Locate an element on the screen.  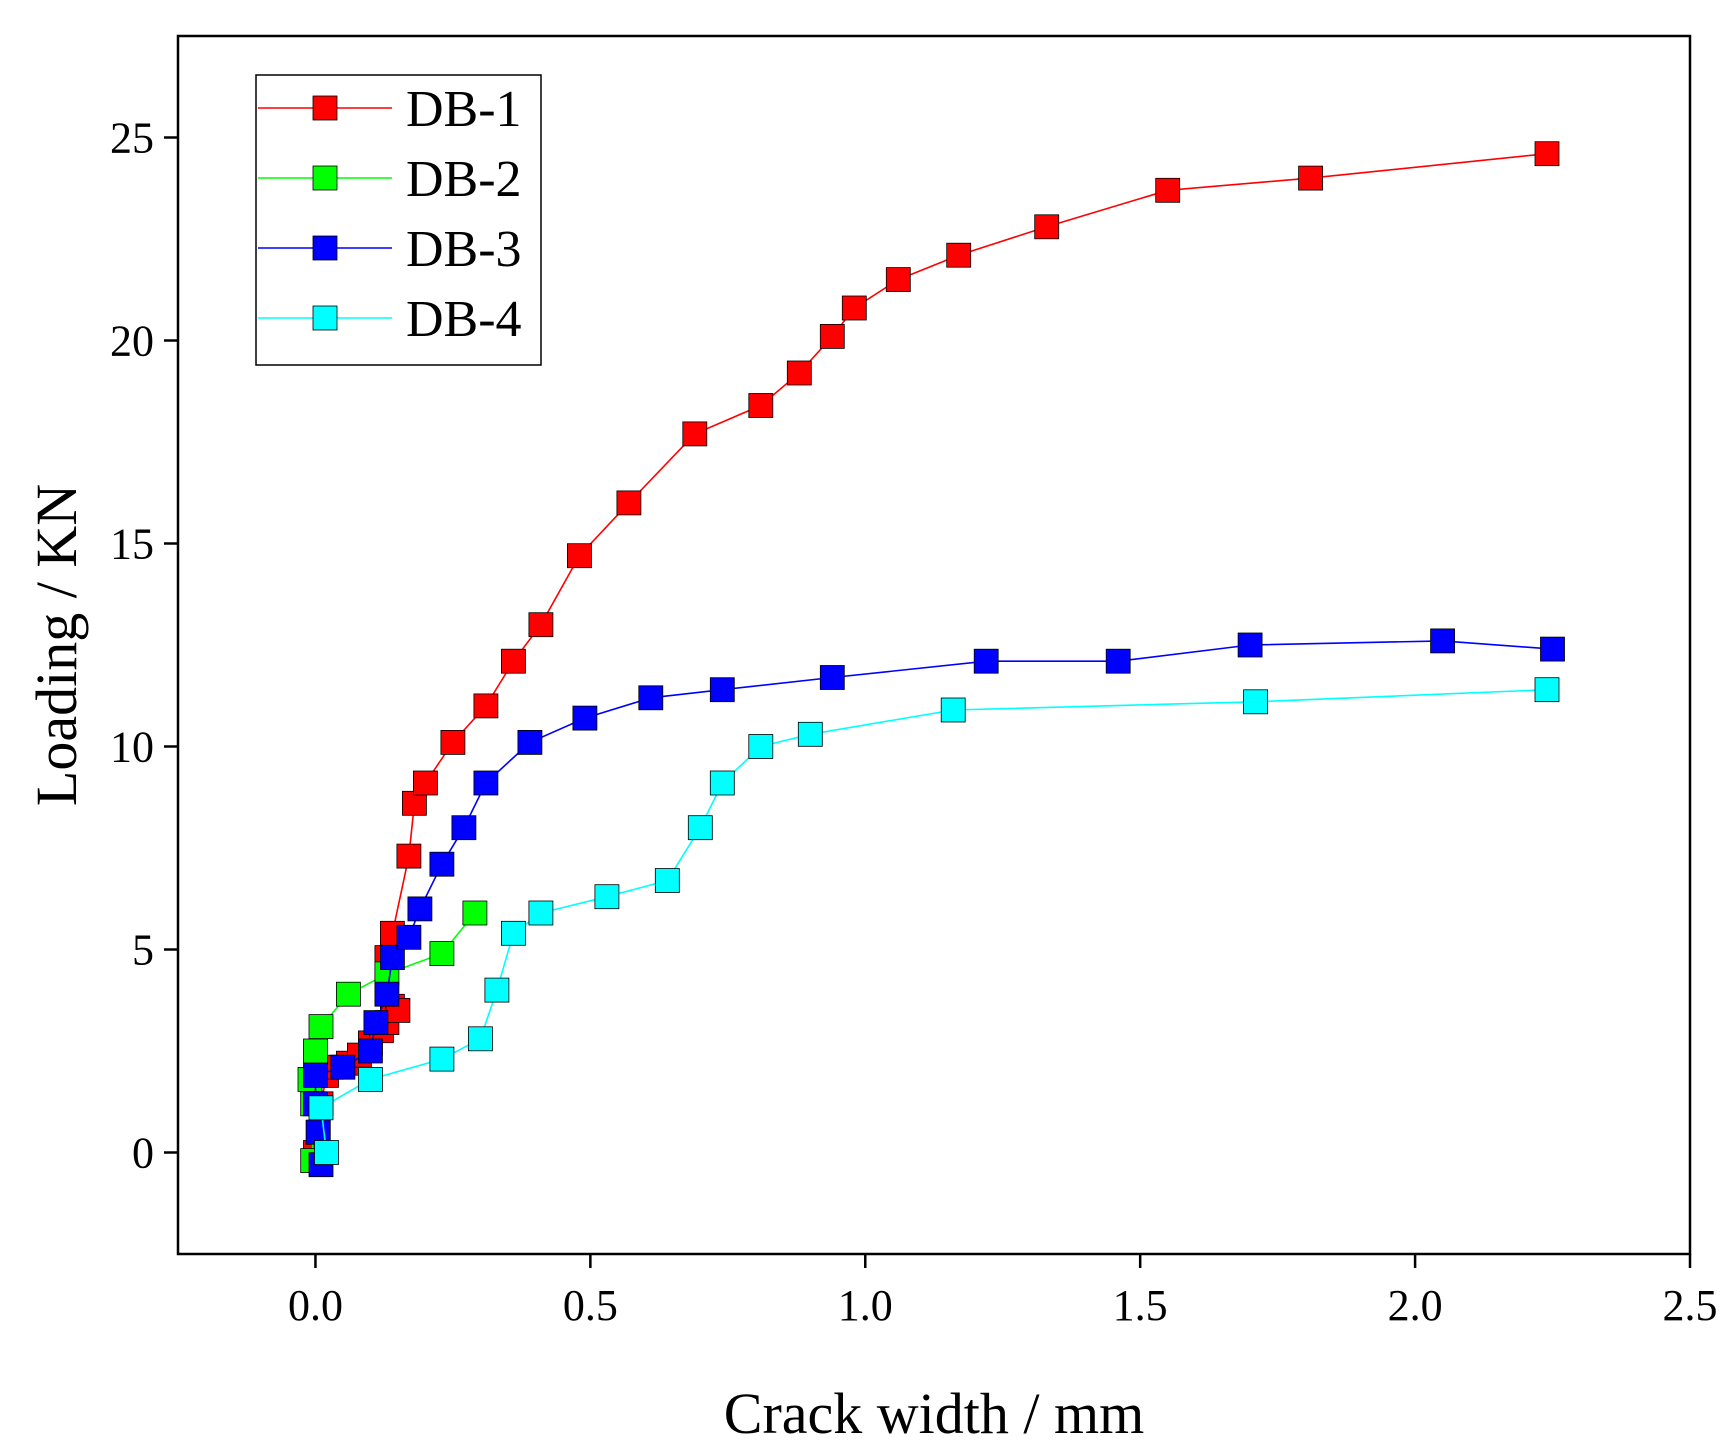
legend-label: DB-1 is located at coordinates (464, 109).